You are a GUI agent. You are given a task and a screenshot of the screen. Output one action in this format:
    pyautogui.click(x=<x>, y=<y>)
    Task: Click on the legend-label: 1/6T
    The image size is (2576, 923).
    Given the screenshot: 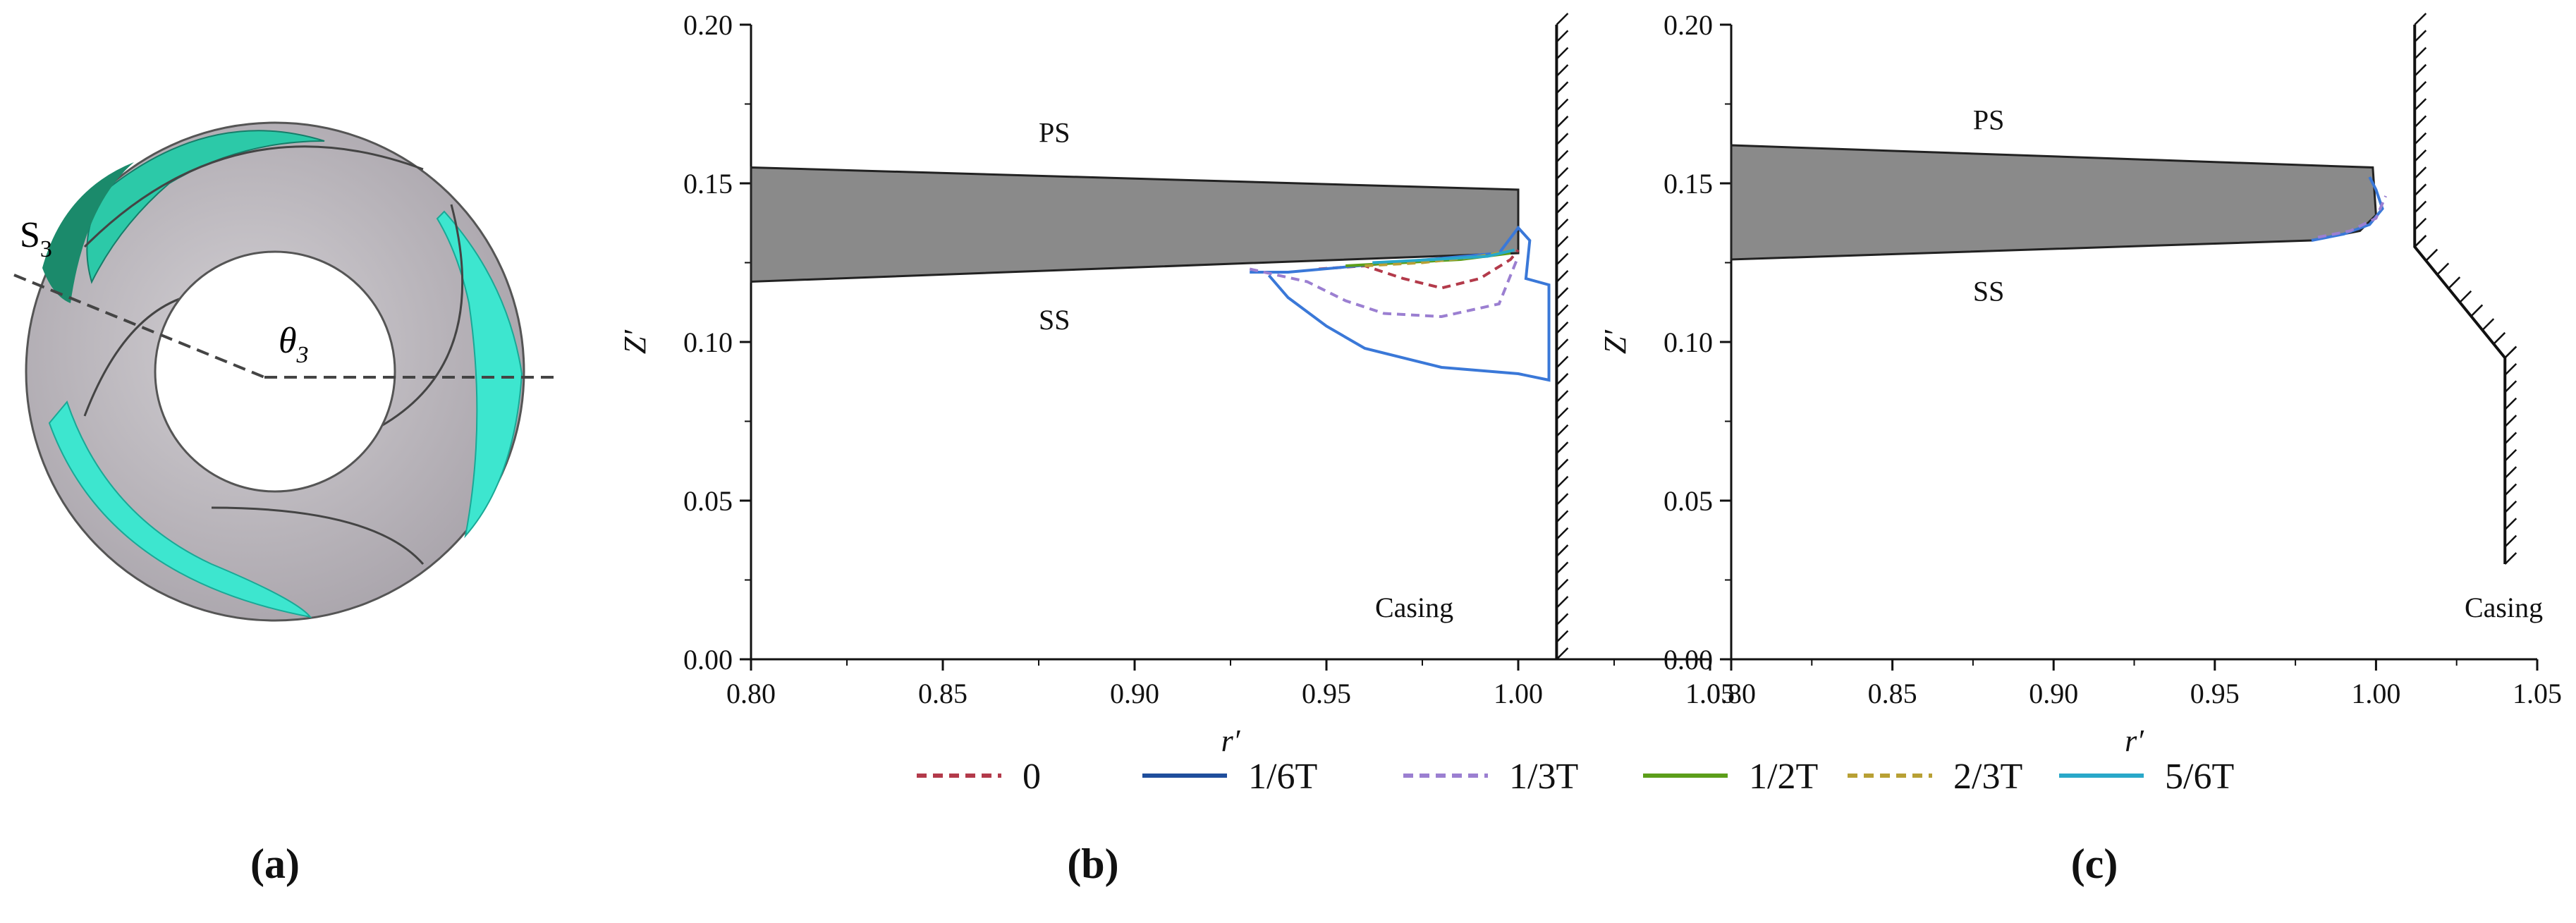 What is the action you would take?
    pyautogui.click(x=1282, y=777)
    